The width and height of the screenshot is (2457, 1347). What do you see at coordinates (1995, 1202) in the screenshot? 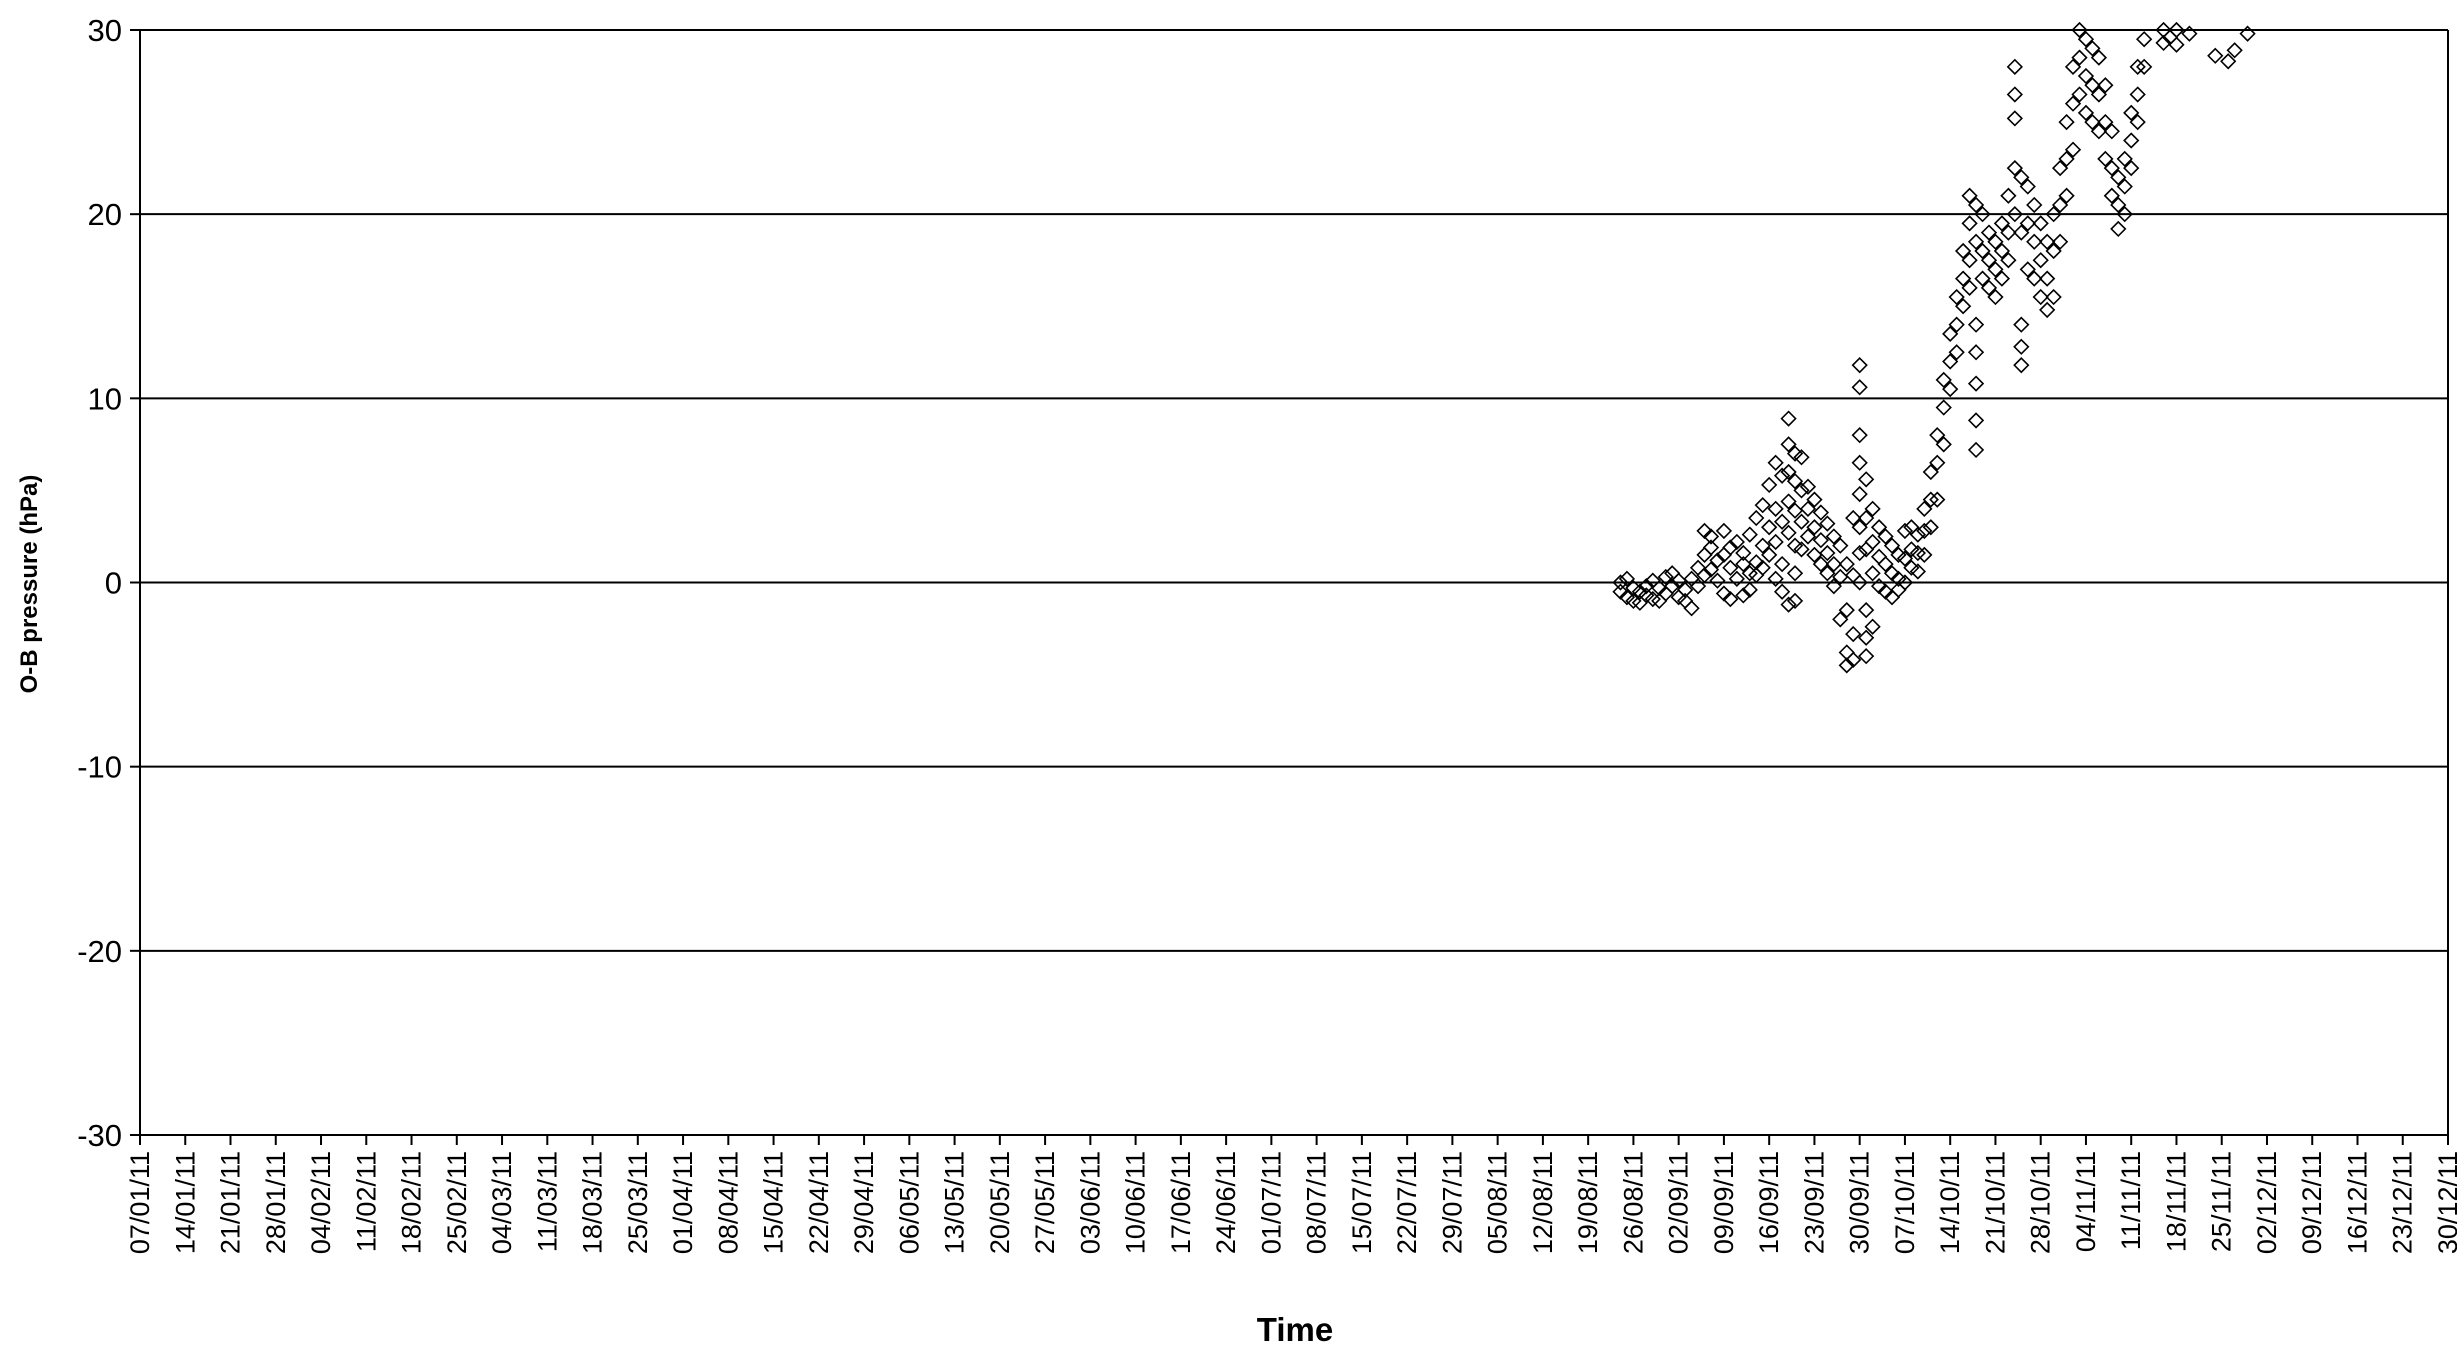
I see `x-tick-label: 21/10/11` at bounding box center [1995, 1202].